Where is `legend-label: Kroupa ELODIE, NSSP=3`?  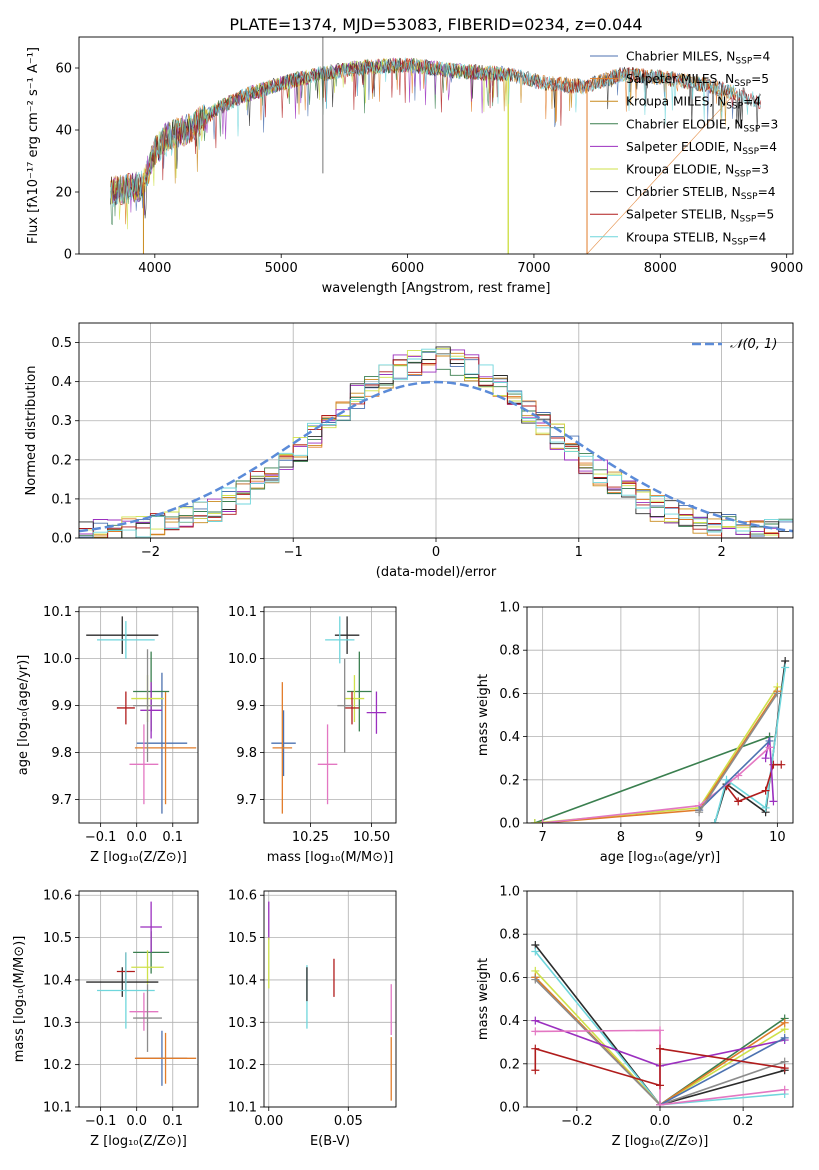 legend-label: Kroupa ELODIE, NSSP=3 is located at coordinates (697, 171).